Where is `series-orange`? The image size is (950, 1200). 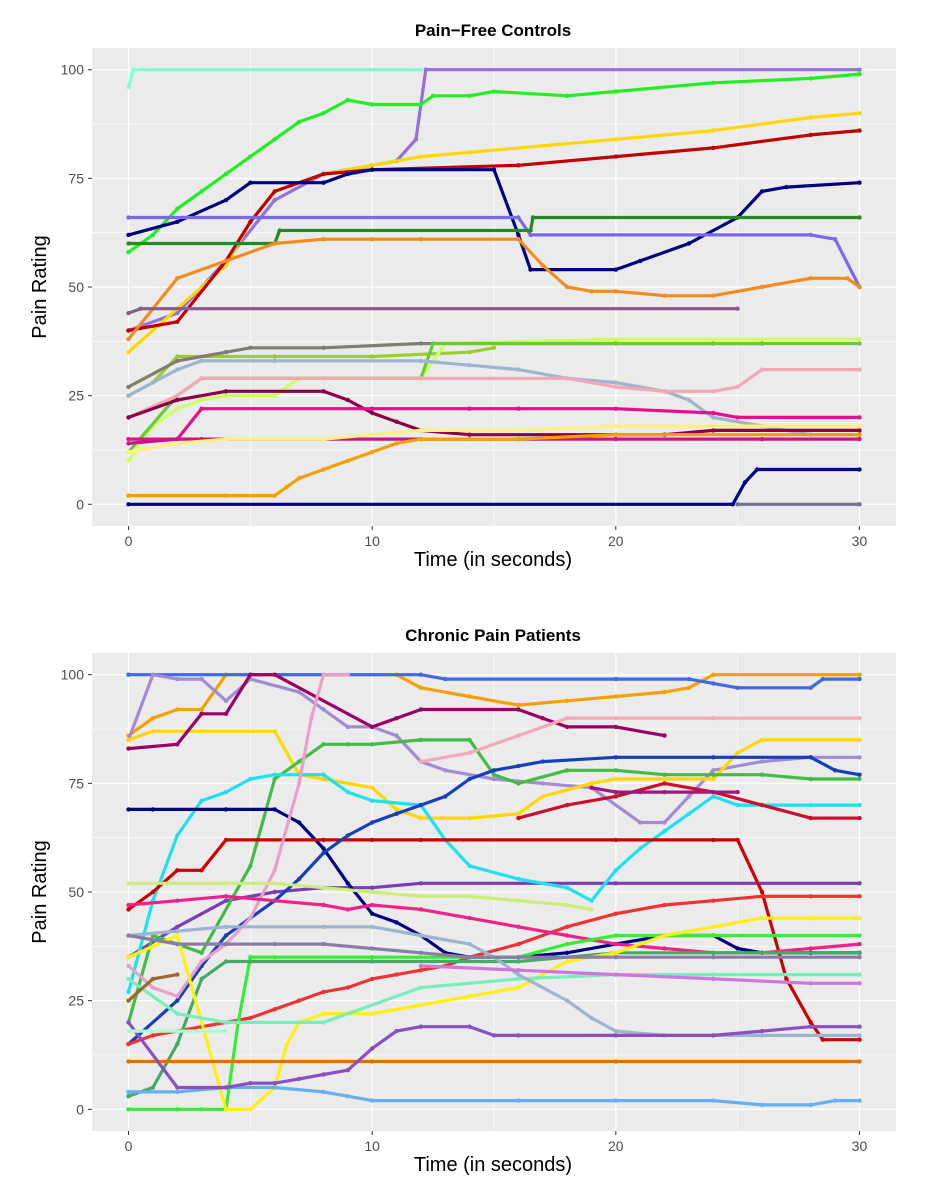
series-orange is located at coordinates (494, 465).